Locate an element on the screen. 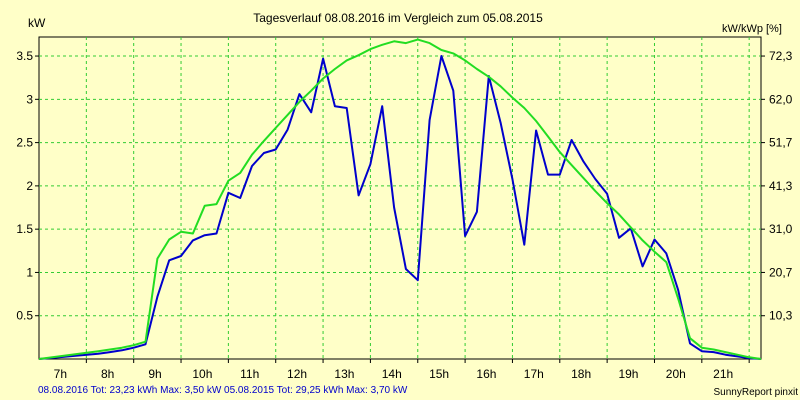 Image resolution: width=800 pixels, height=400 pixels. y-tick-label-left-5: 3 is located at coordinates (29, 99).